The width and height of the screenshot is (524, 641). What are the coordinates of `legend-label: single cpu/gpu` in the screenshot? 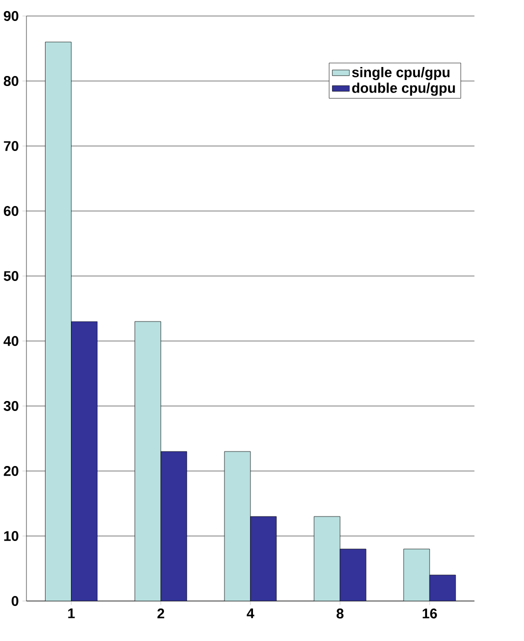 It's located at (401, 73).